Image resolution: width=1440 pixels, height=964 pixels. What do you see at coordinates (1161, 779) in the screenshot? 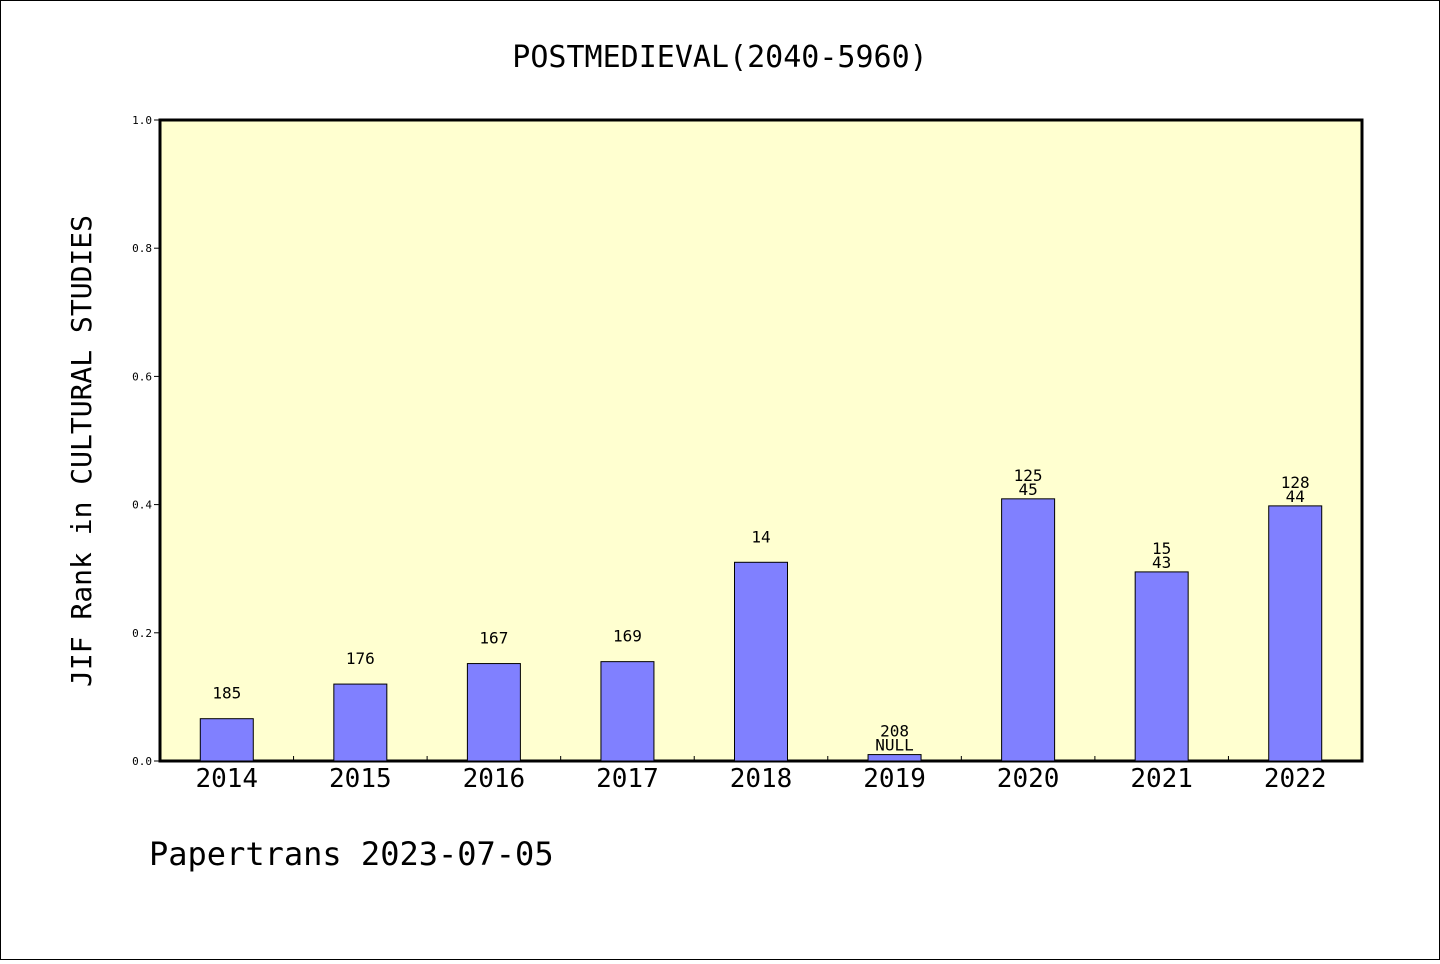
I see `x-tick-label: 2021` at bounding box center [1161, 779].